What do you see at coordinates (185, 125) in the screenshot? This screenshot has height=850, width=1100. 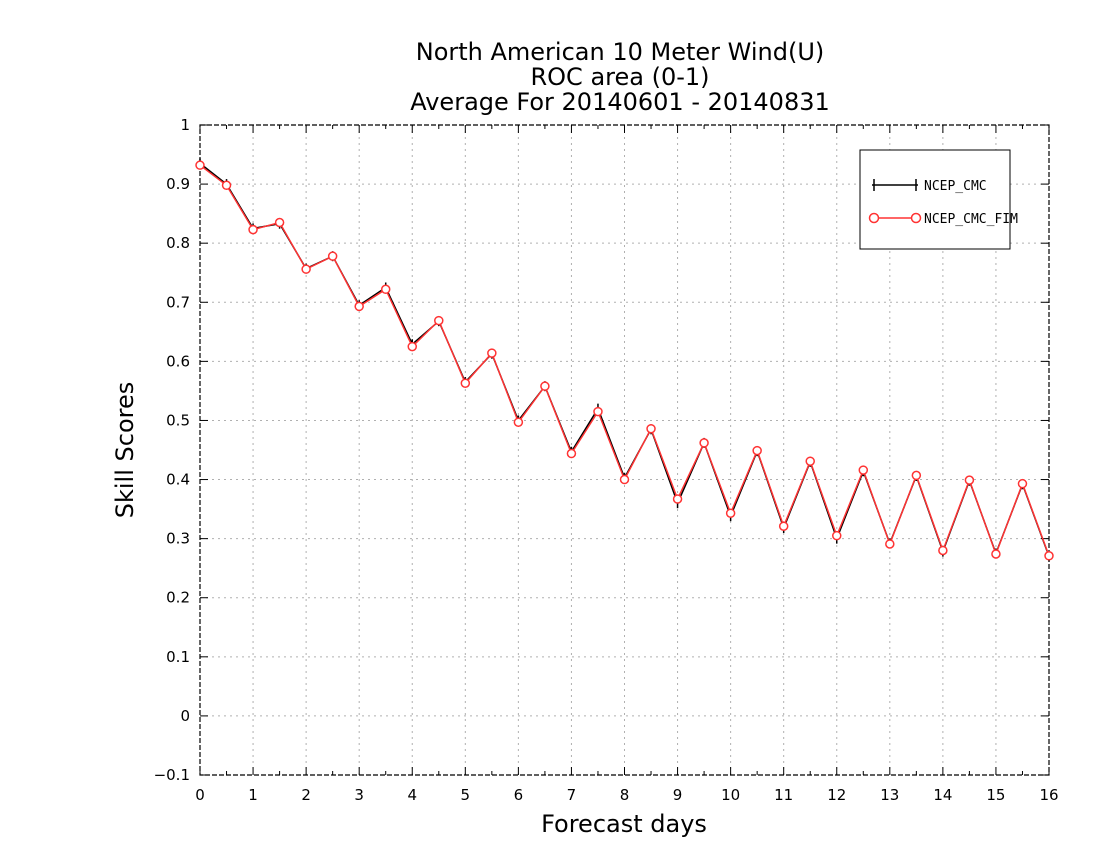 I see `y-tick-label: 1` at bounding box center [185, 125].